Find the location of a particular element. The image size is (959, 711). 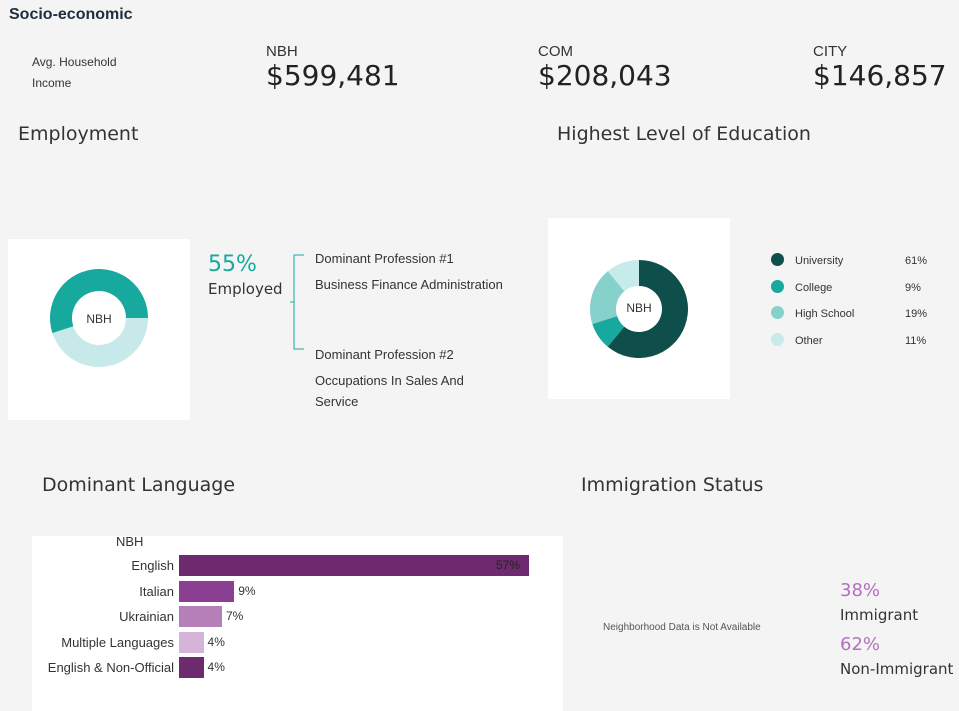

language-bar-value: 57% is located at coordinates (508, 565).